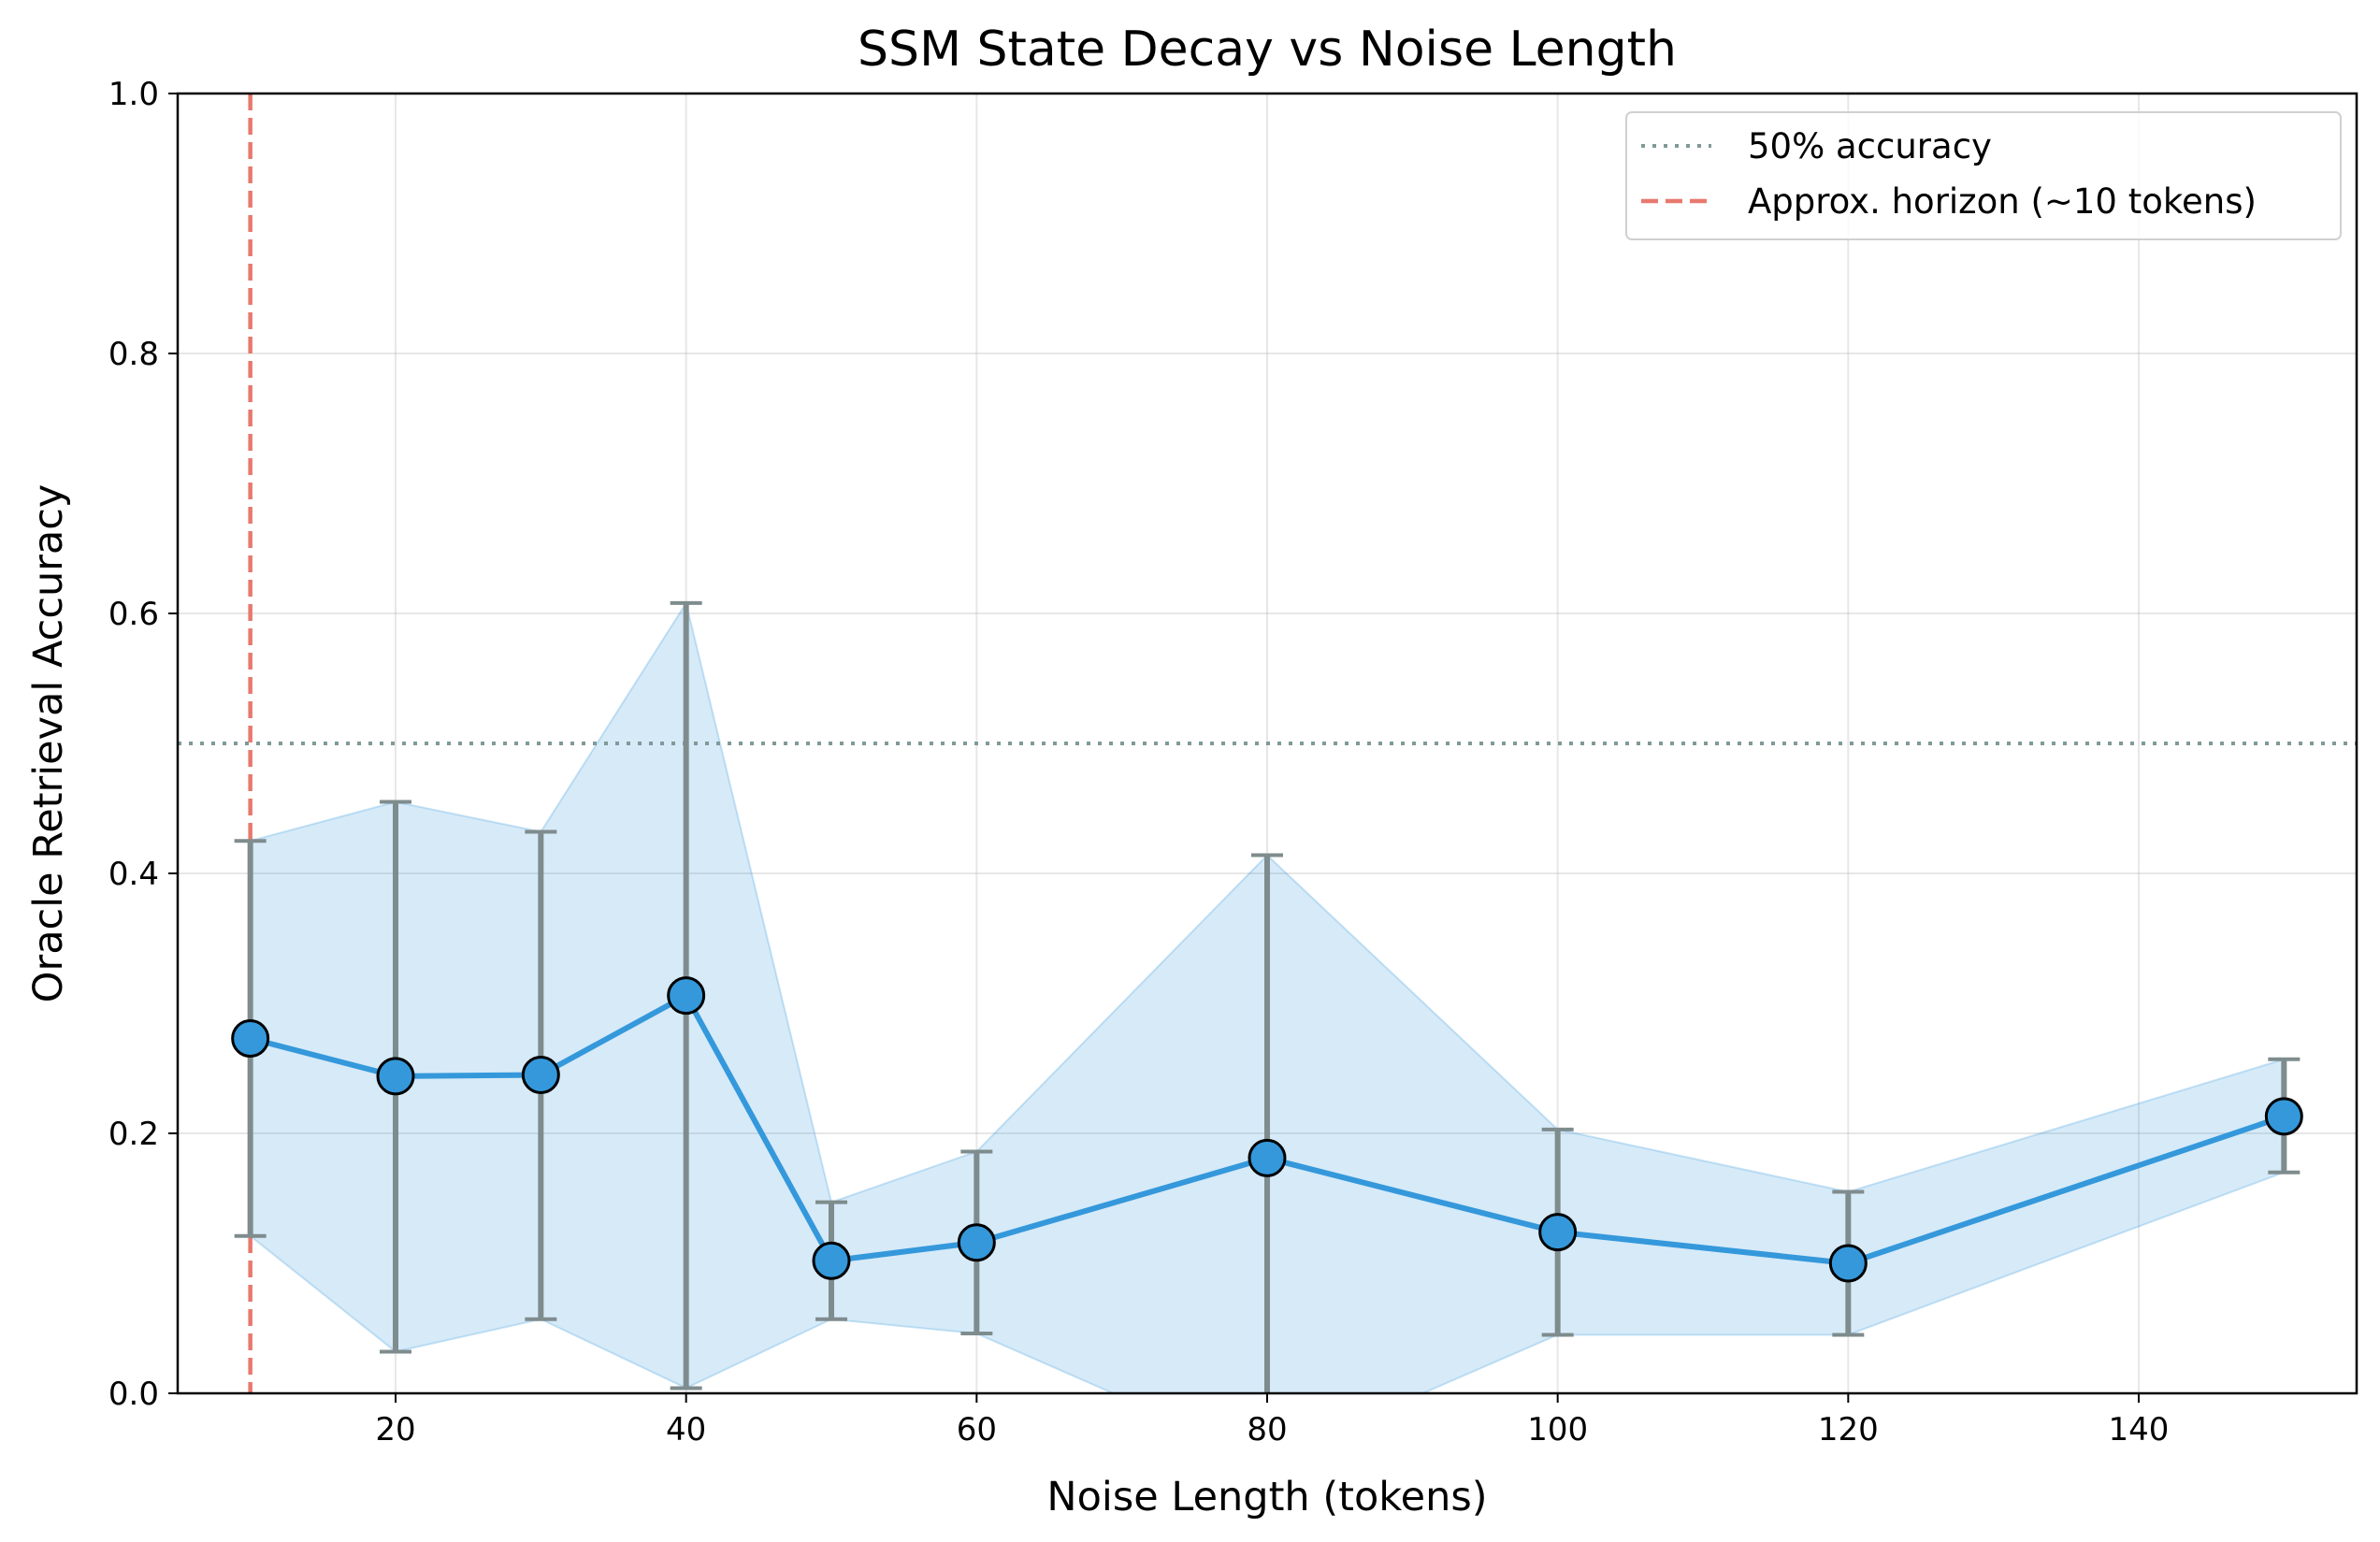 This screenshot has height=1542, width=2380. What do you see at coordinates (1848, 1429) in the screenshot?
I see `x-tick-label: 120` at bounding box center [1848, 1429].